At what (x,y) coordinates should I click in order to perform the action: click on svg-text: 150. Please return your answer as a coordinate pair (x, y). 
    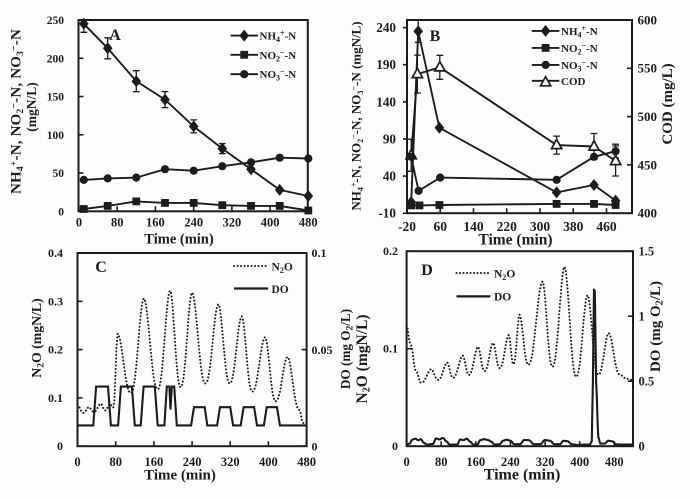
    Looking at the image, I should click on (56, 98).